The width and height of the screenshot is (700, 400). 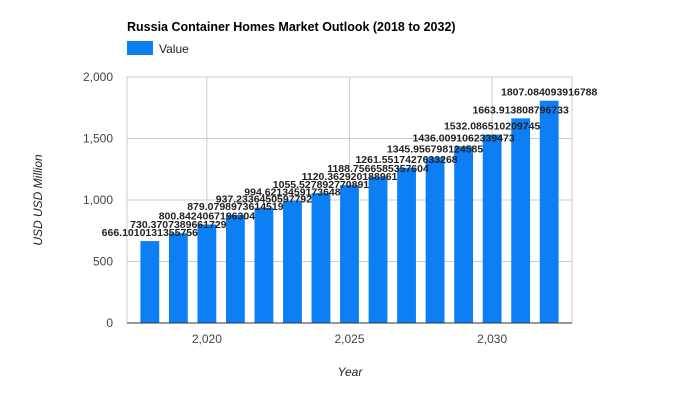 What do you see at coordinates (321, 258) in the screenshot?
I see `bar-2024` at bounding box center [321, 258].